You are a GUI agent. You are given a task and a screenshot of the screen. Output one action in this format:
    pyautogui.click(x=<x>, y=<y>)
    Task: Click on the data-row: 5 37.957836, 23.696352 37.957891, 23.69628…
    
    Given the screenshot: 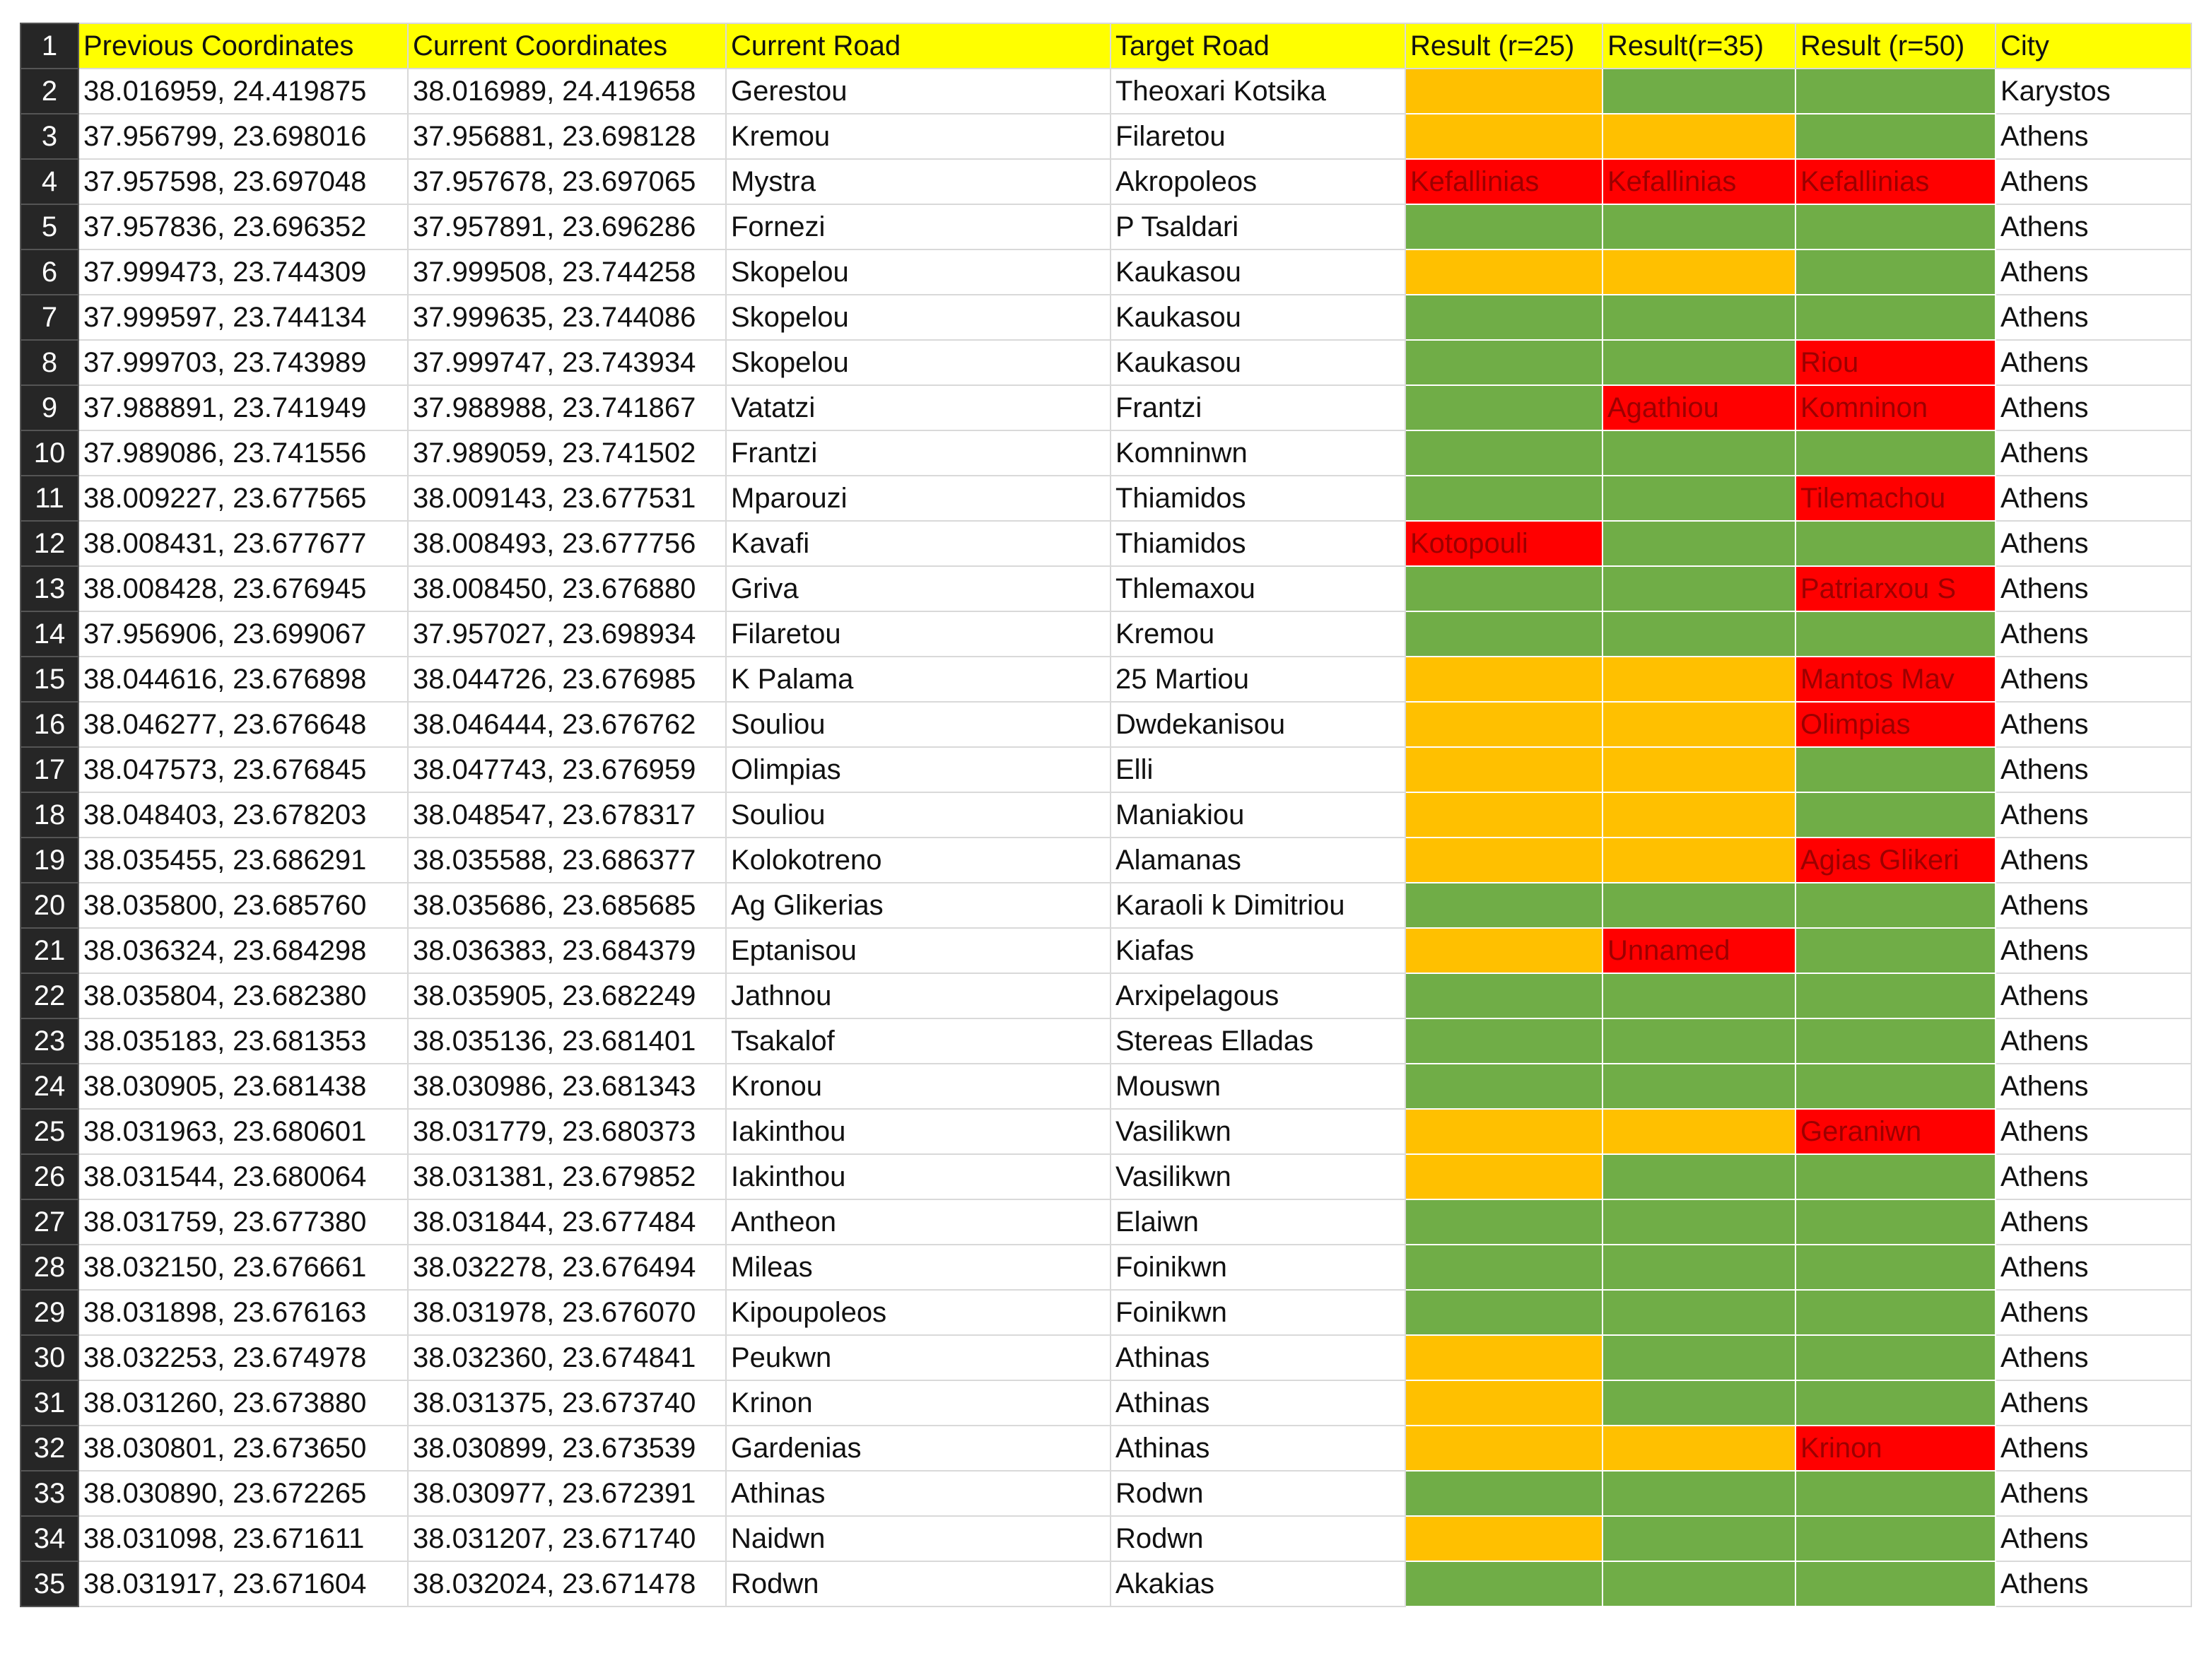 What is the action you would take?
    pyautogui.click(x=1106, y=227)
    